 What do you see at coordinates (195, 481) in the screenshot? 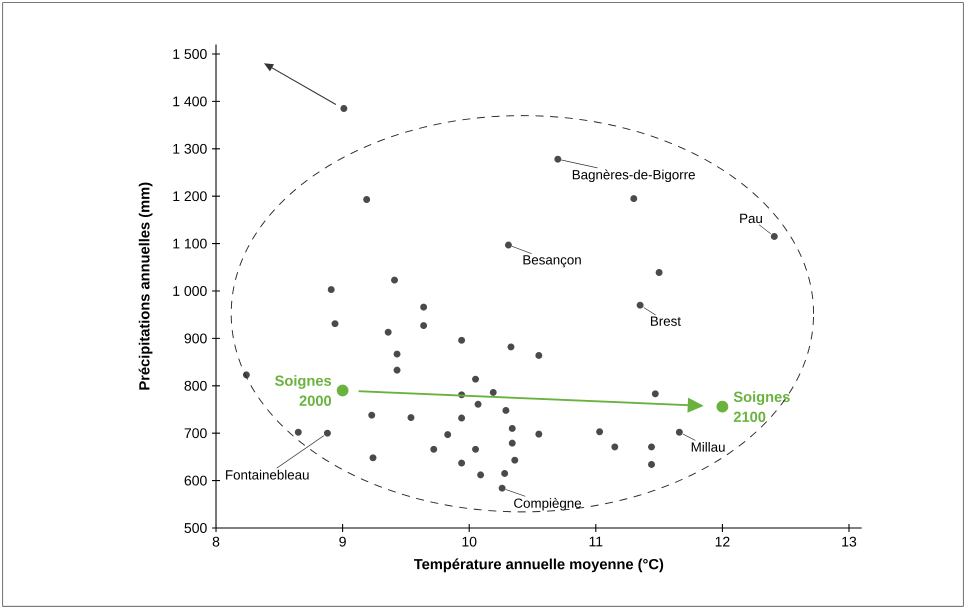
I see `y-tick-label: 600` at bounding box center [195, 481].